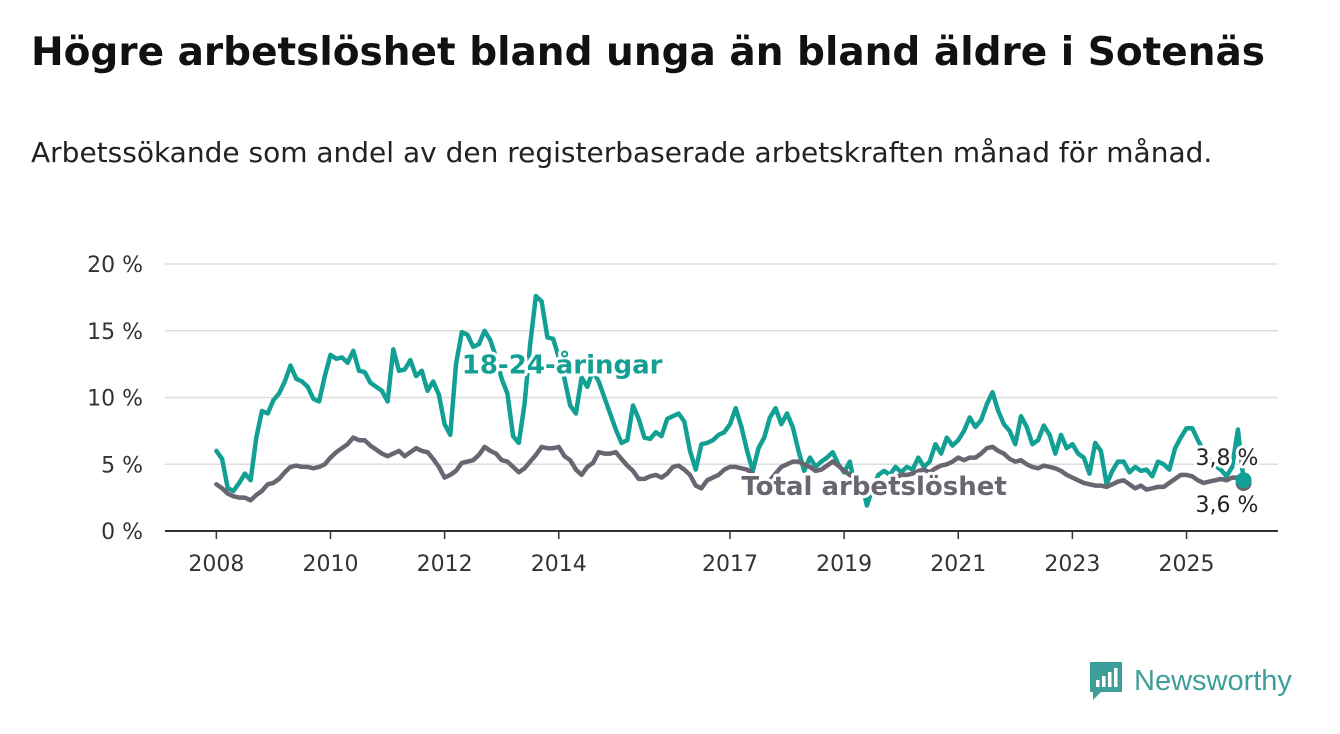  I want to click on brand-name: Newsworthy, so click(1213, 680).